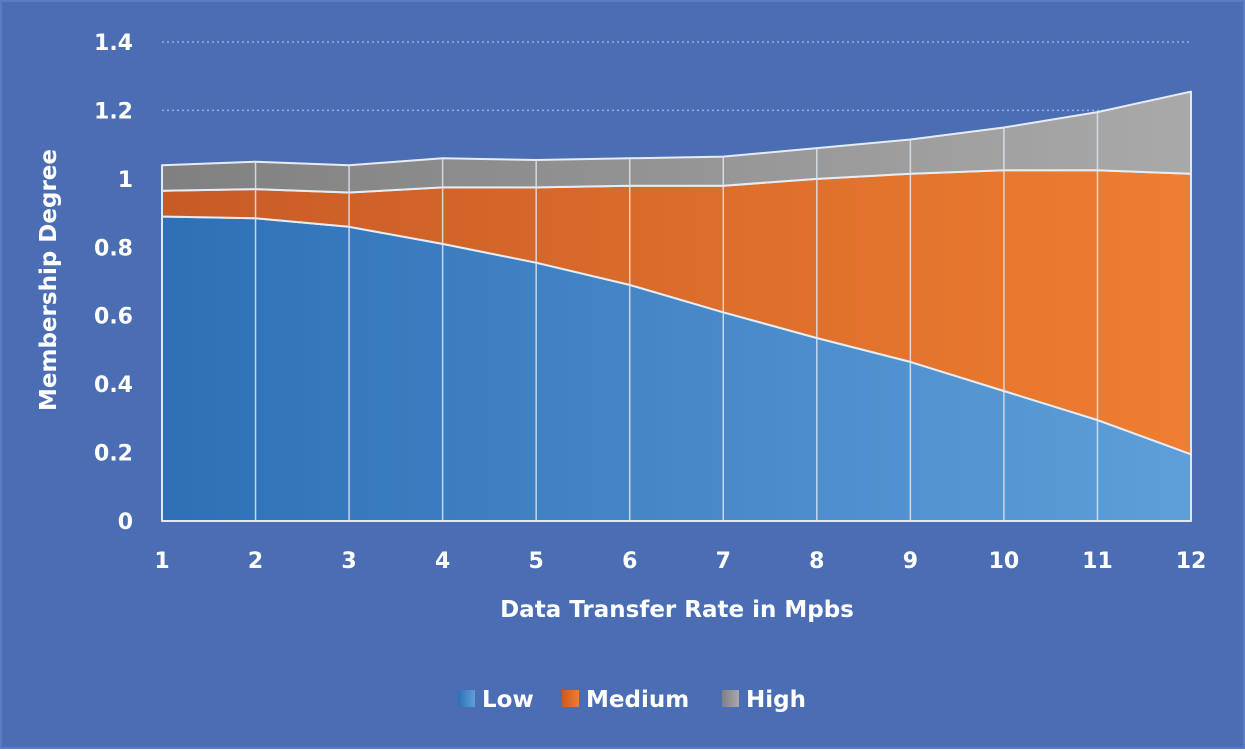  What do you see at coordinates (113, 317) in the screenshot?
I see `y-tick-label: 0.6` at bounding box center [113, 317].